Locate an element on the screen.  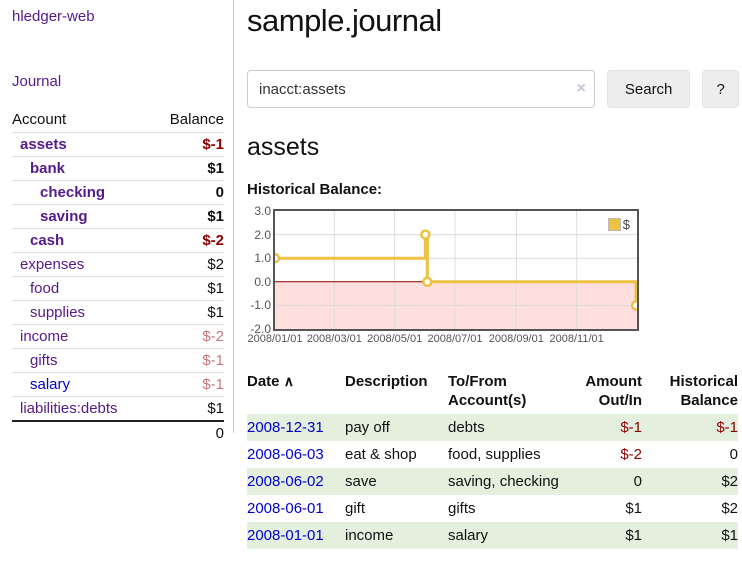
account-link: bank is located at coordinates (48, 168).